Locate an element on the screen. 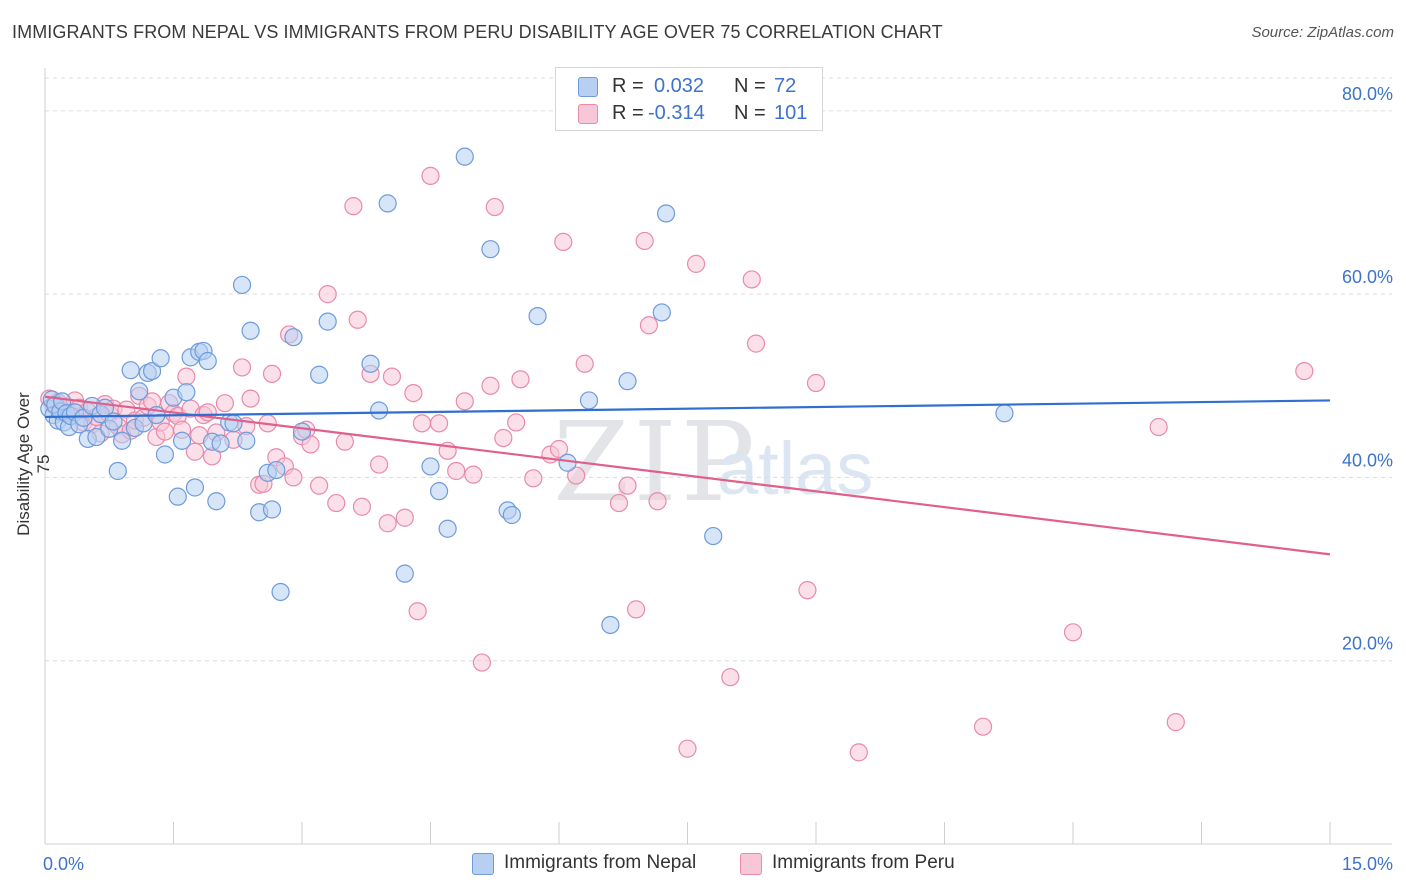  correlation-legend: R = 0.032 N = 72 R = -0.314 N = 101 is located at coordinates (689, 99).